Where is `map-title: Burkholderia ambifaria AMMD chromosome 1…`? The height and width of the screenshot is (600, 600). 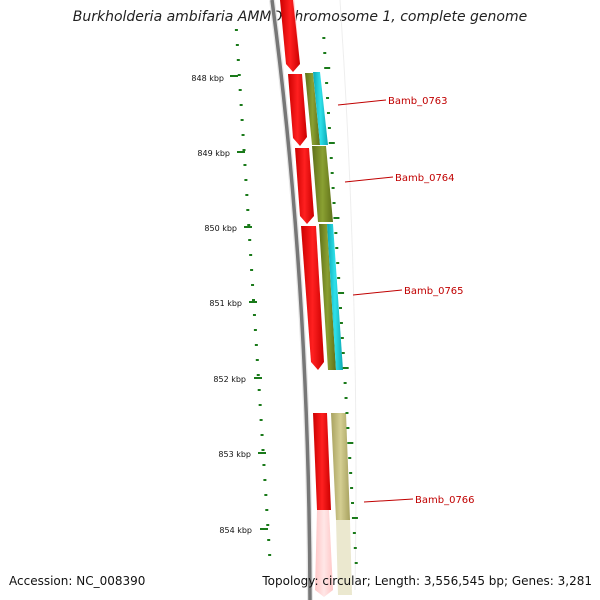
map-title: Burkholderia ambifaria AMMD chromosome 1… is located at coordinates (300, 17).